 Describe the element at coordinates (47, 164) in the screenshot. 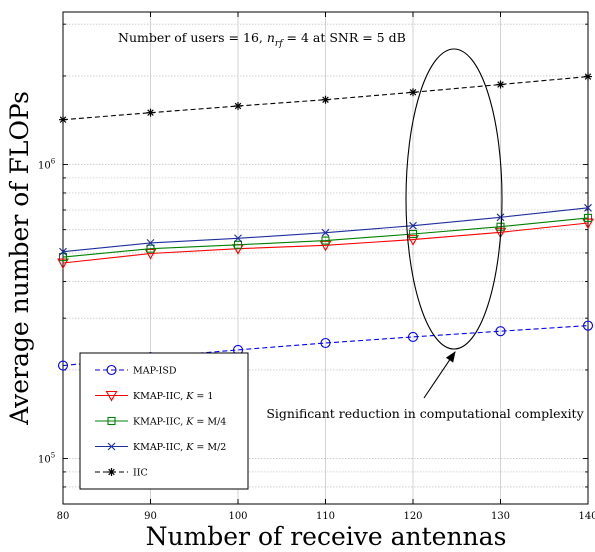

I see `y-tick-label: 10⁶` at that location.